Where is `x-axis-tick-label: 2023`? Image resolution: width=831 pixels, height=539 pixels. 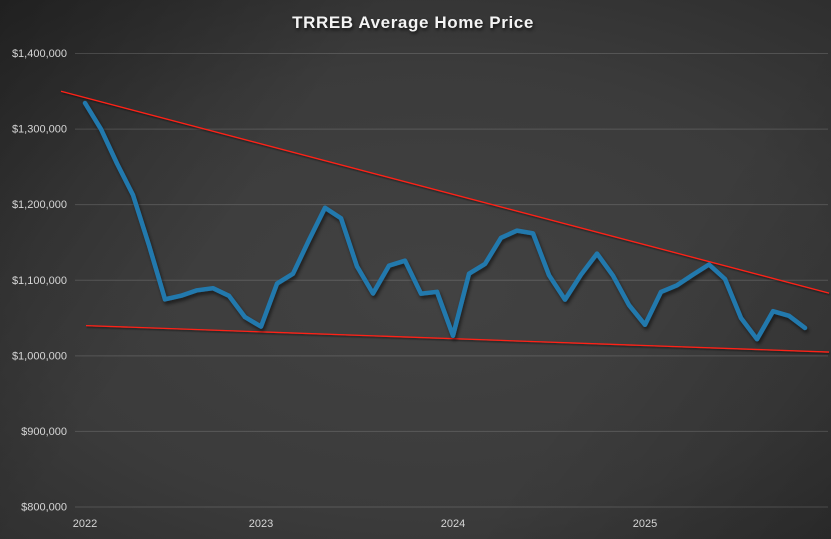
x-axis-tick-label: 2023 is located at coordinates (261, 524).